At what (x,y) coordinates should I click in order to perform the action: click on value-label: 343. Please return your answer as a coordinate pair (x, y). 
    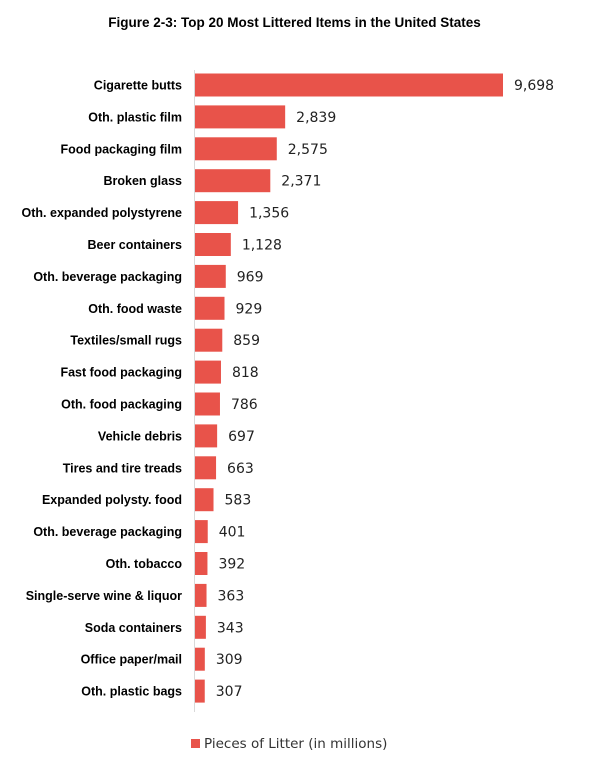
    Looking at the image, I should click on (230, 628).